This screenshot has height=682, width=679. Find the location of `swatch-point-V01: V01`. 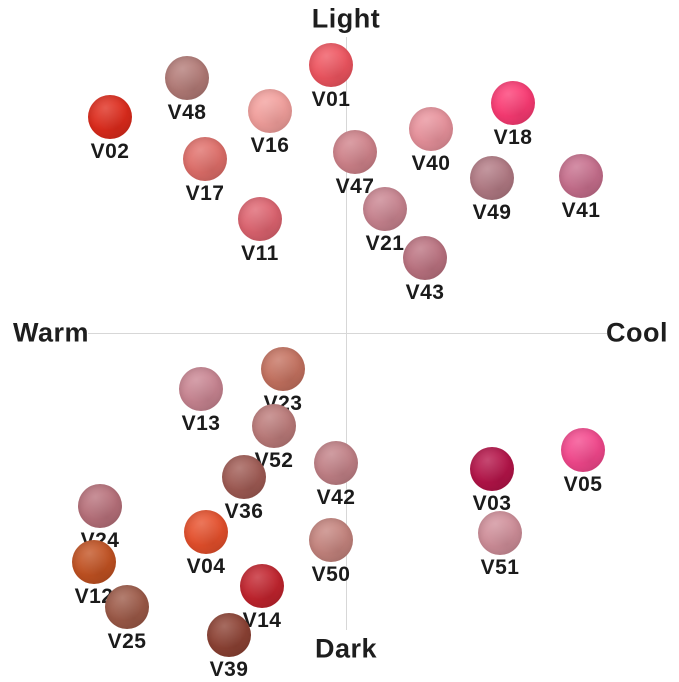

swatch-point-V01: V01 is located at coordinates (331, 77).